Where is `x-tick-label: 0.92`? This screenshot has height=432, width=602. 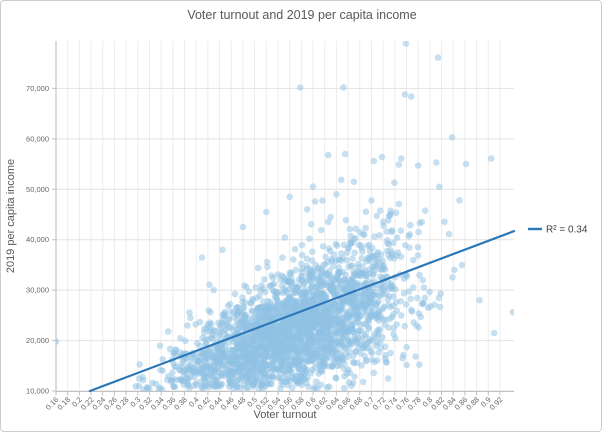 x-tick-label: 0.92 is located at coordinates (496, 403).